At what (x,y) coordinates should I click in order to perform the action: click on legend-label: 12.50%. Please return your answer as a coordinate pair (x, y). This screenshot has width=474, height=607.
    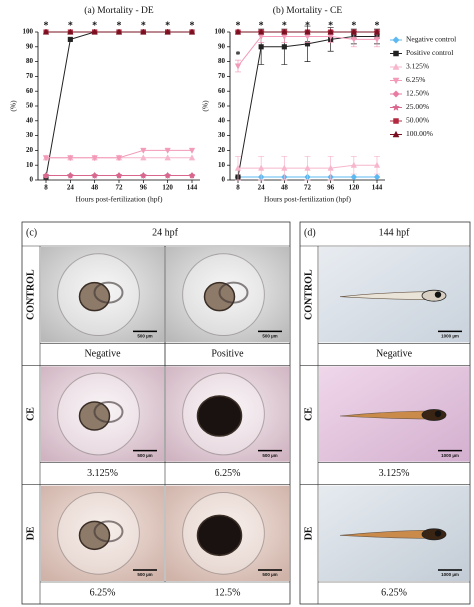
    Looking at the image, I should click on (417, 93).